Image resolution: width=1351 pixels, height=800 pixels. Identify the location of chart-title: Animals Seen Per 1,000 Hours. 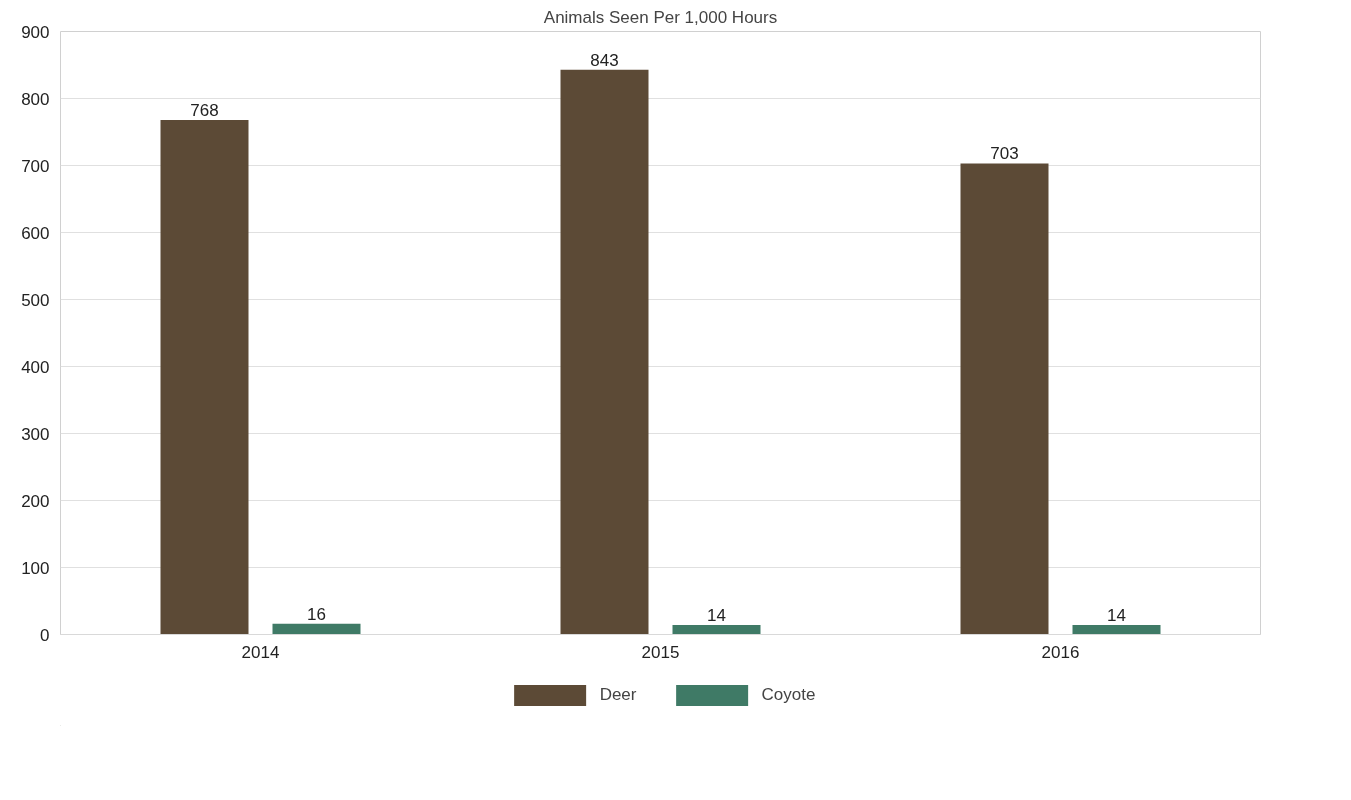
(660, 17).